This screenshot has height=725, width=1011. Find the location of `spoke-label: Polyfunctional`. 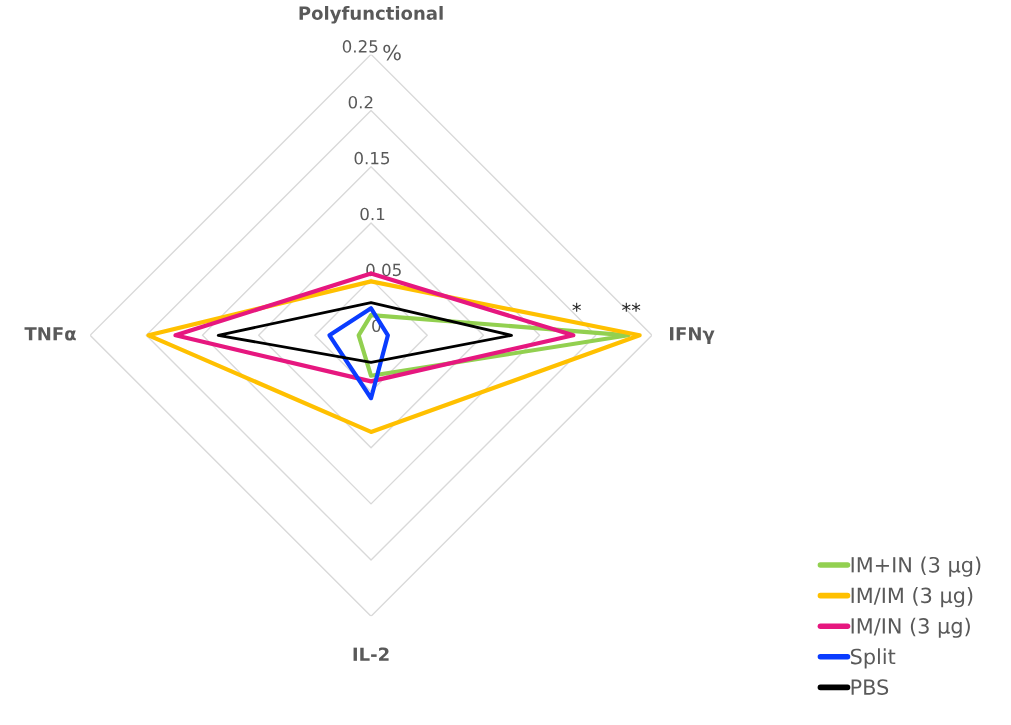

spoke-label: Polyfunctional is located at coordinates (371, 14).